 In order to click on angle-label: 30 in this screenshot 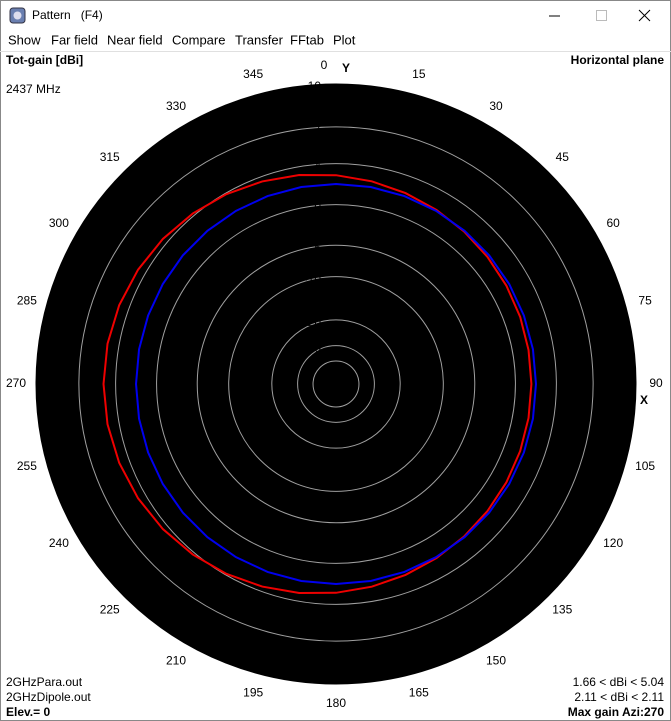, I will do `click(496, 106)`.